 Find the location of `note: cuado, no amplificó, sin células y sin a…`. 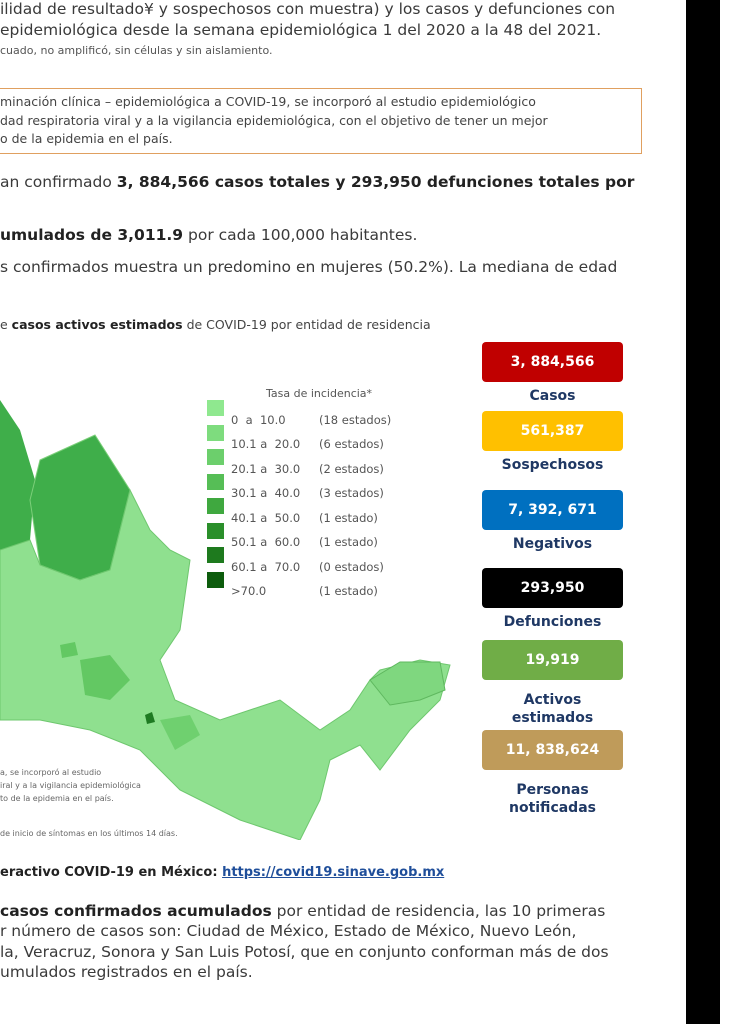

note: cuado, no amplificó, sin células y sin a… is located at coordinates (136, 50).